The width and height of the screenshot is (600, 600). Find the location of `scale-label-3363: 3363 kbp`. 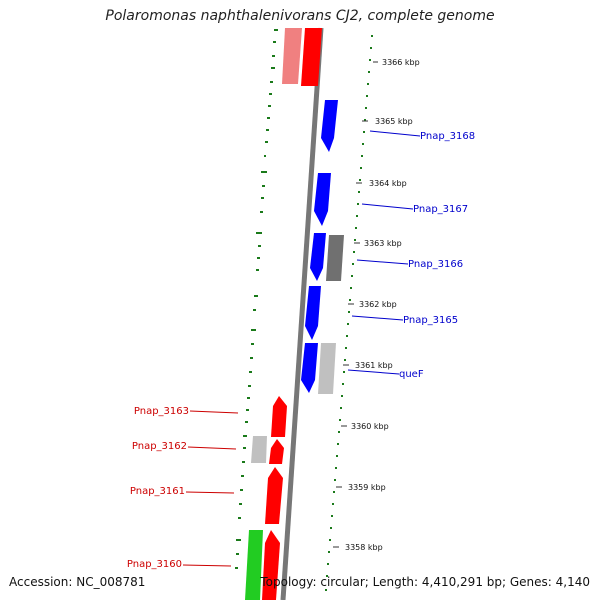

scale-label-3363: 3363 kbp is located at coordinates (383, 243).